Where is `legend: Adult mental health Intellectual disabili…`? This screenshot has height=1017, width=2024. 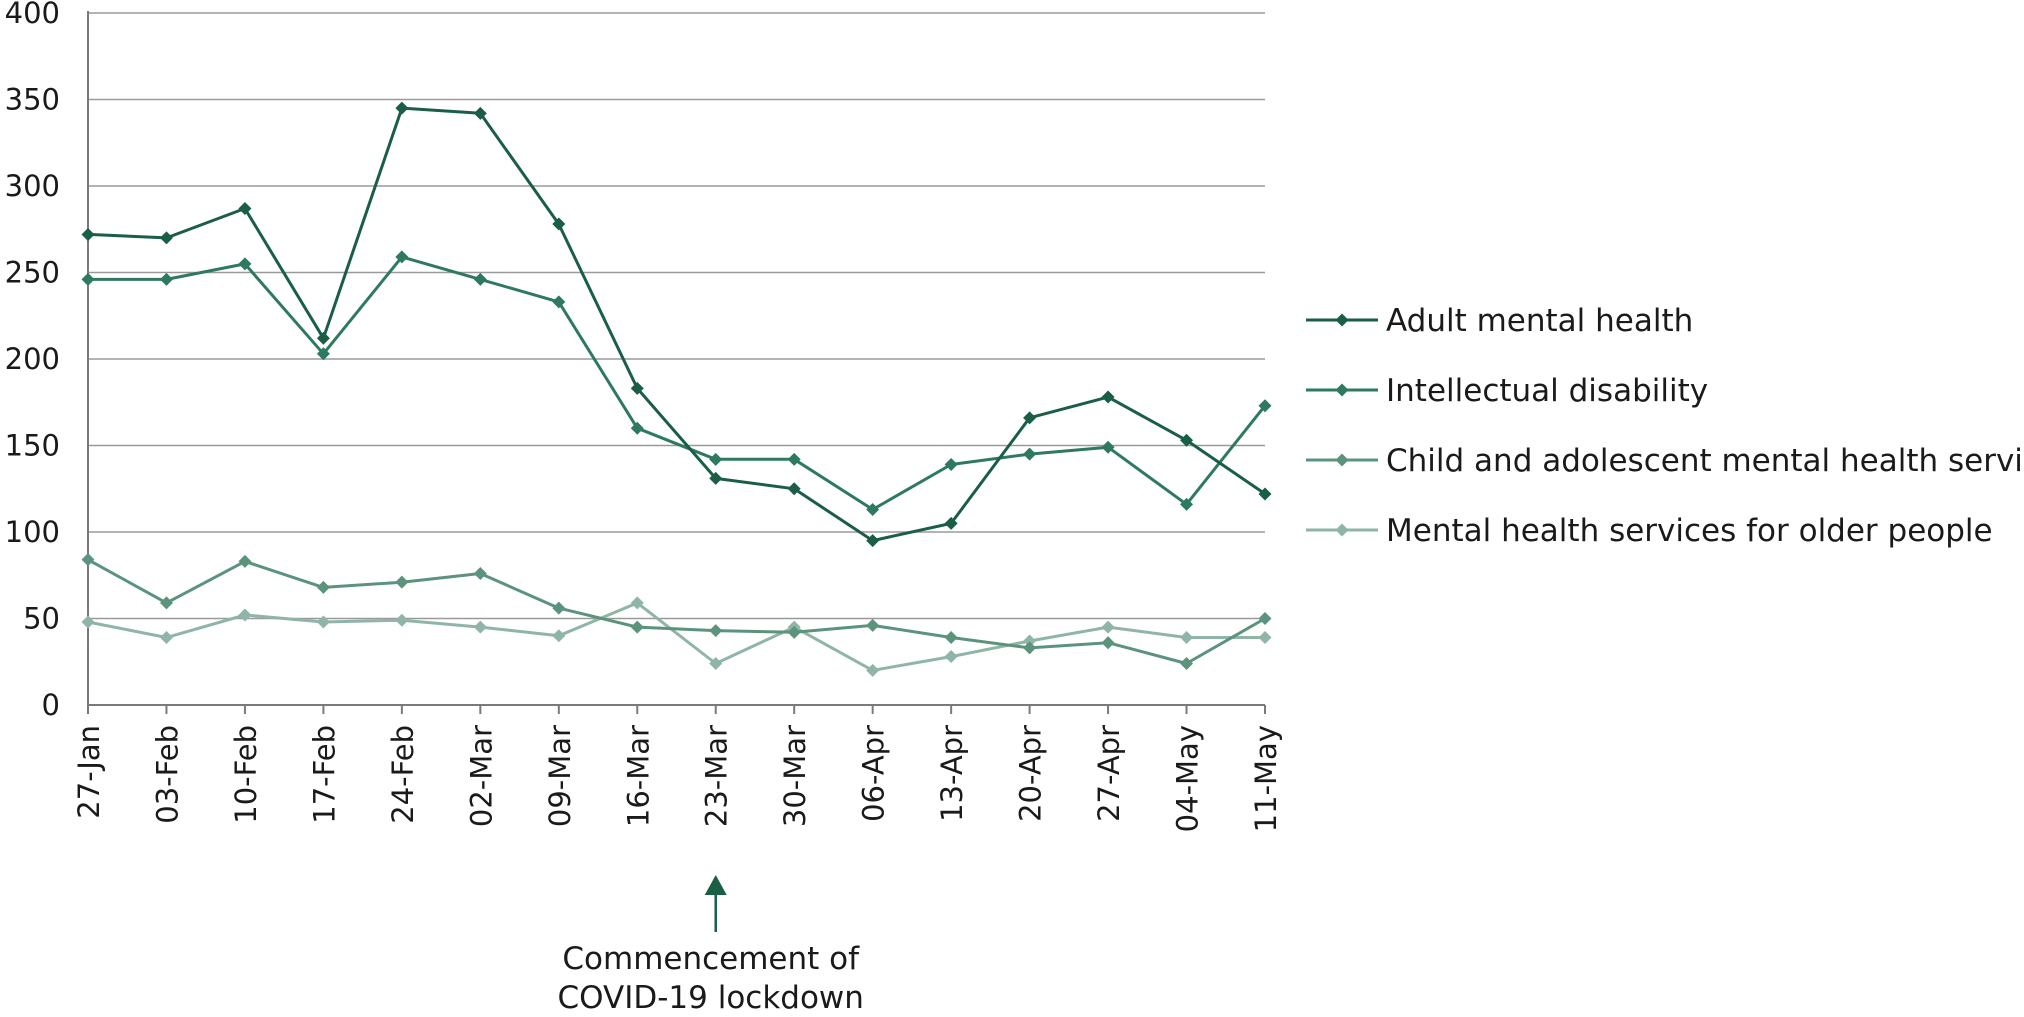
legend: Adult mental health Intellectual disabili… is located at coordinates (1665, 426).